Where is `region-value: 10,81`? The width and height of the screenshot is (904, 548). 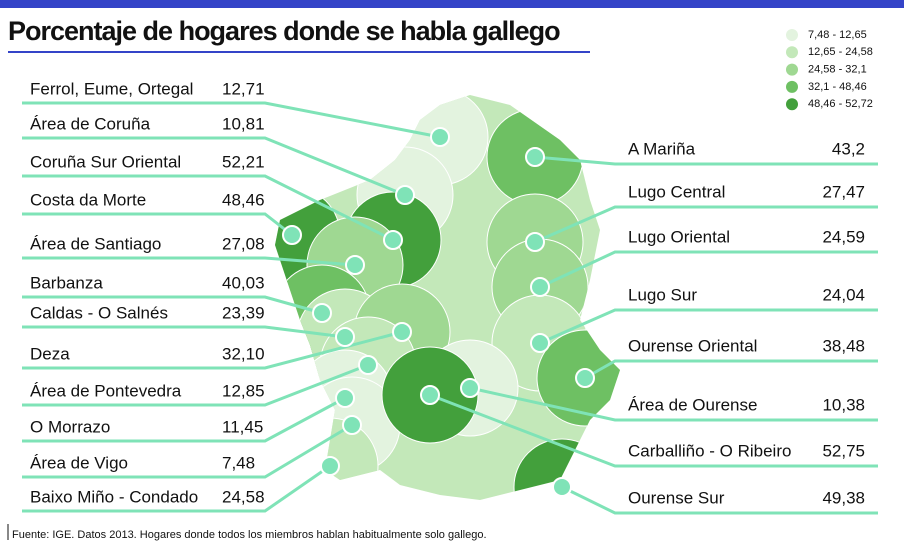 region-value: 10,81 is located at coordinates (243, 123).